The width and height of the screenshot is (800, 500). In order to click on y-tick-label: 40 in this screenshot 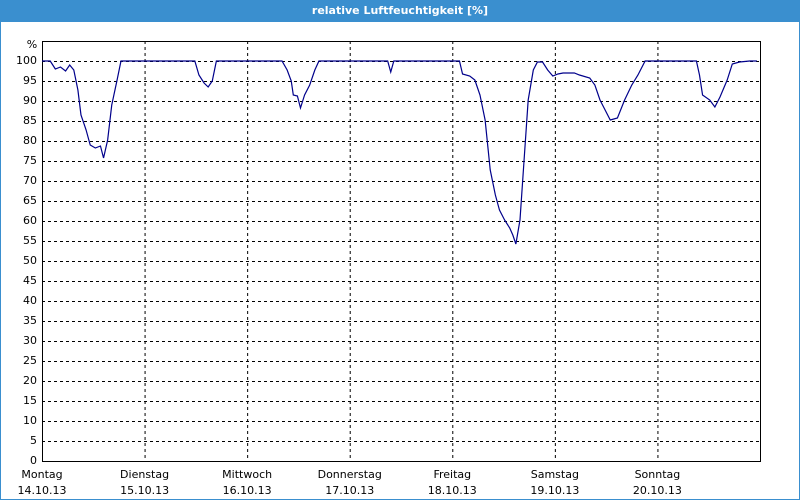, I will do `click(30, 300)`.